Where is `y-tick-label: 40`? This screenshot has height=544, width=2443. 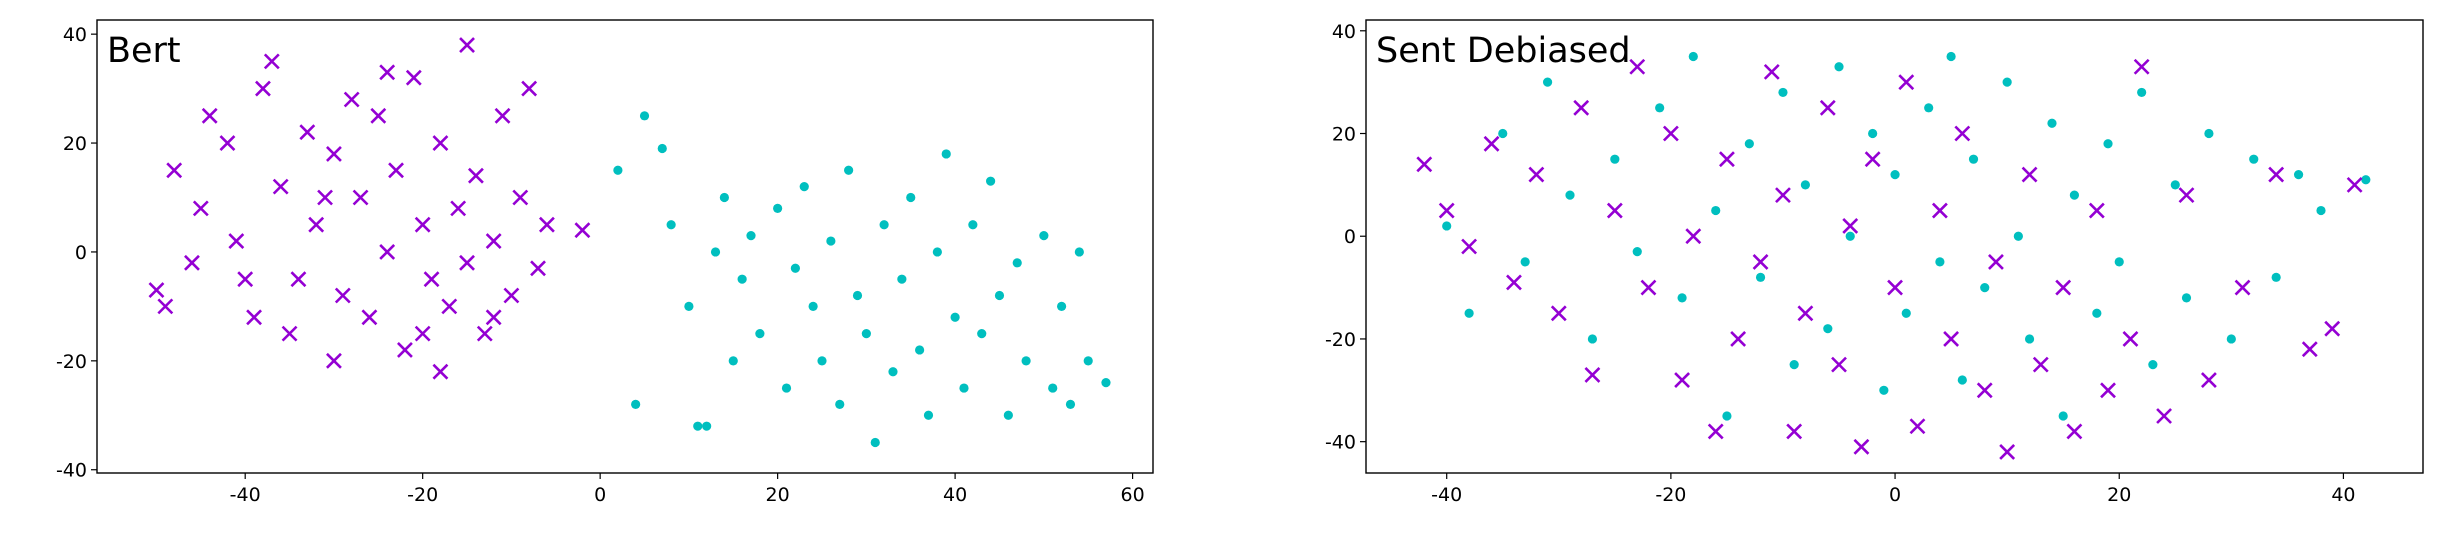 y-tick-label: 40 is located at coordinates (1344, 32).